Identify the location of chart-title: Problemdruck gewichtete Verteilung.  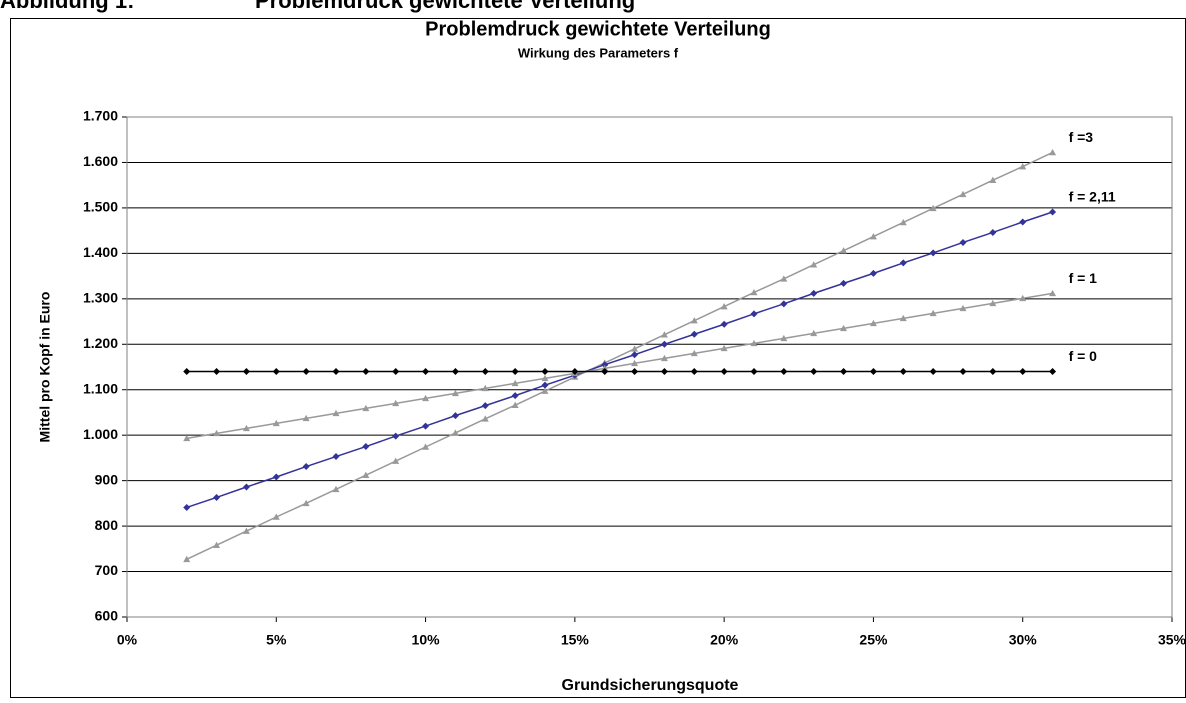
(598, 29).